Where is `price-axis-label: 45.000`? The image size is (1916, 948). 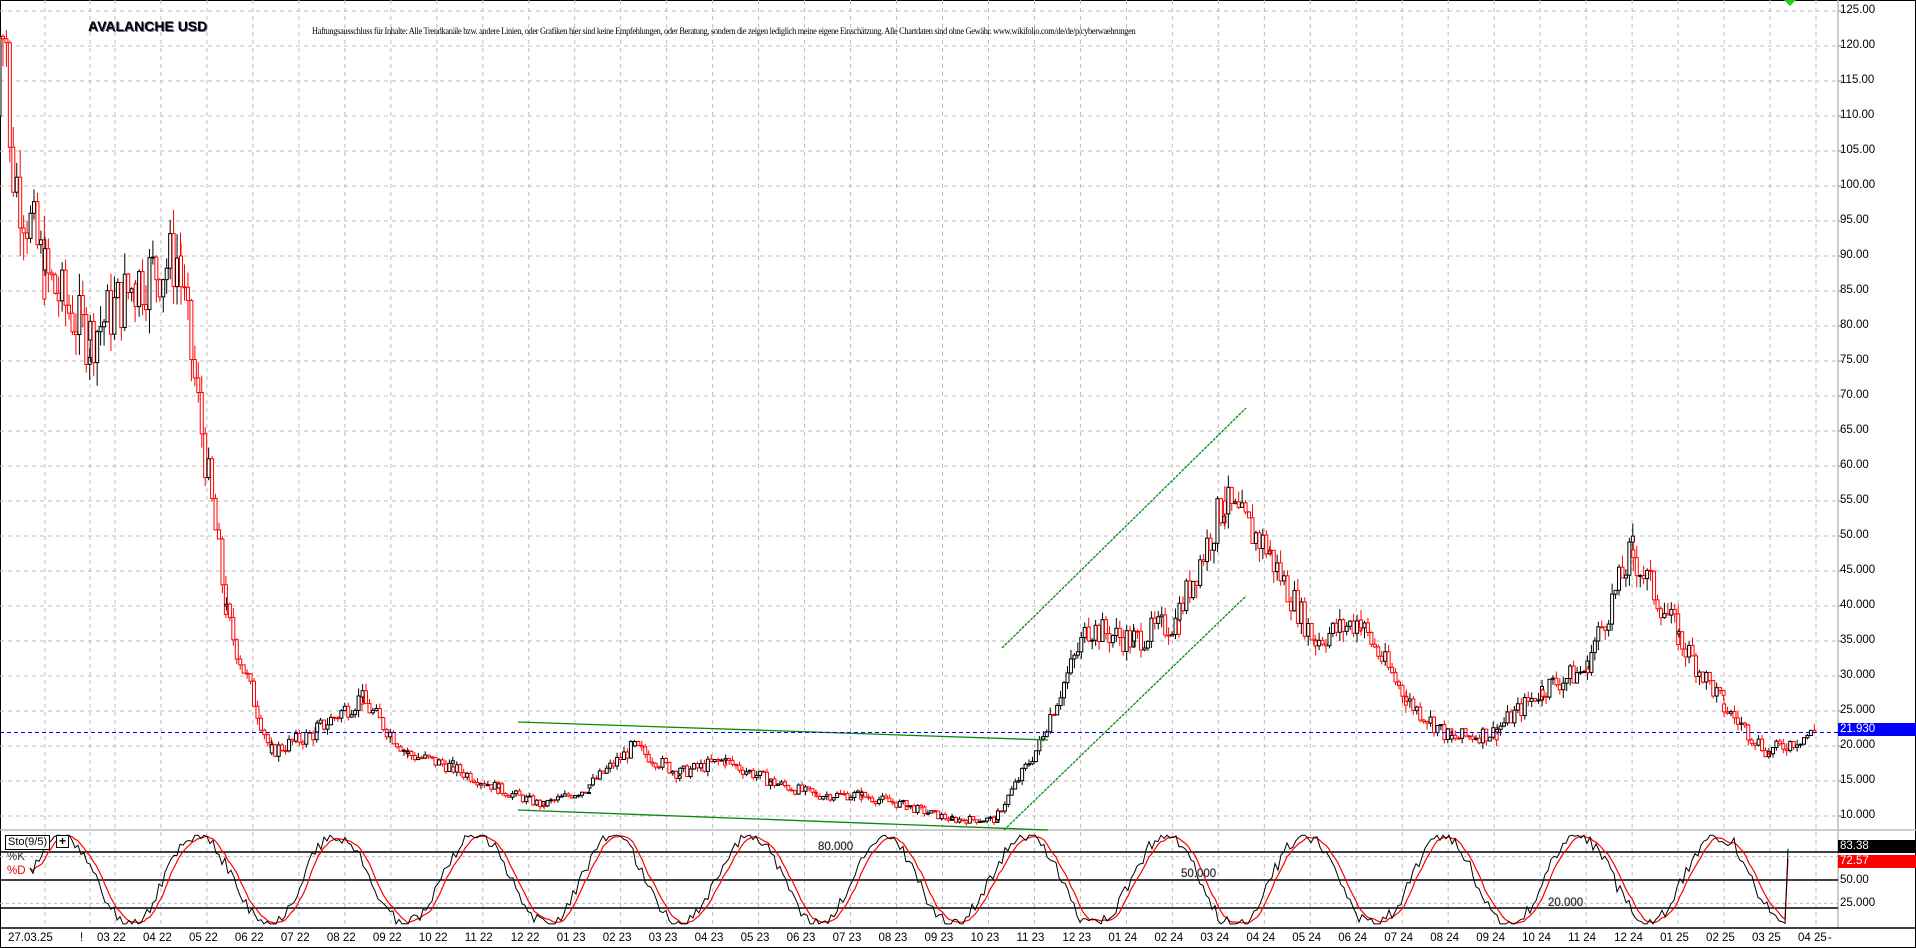
price-axis-label: 45.000 is located at coordinates (1858, 570).